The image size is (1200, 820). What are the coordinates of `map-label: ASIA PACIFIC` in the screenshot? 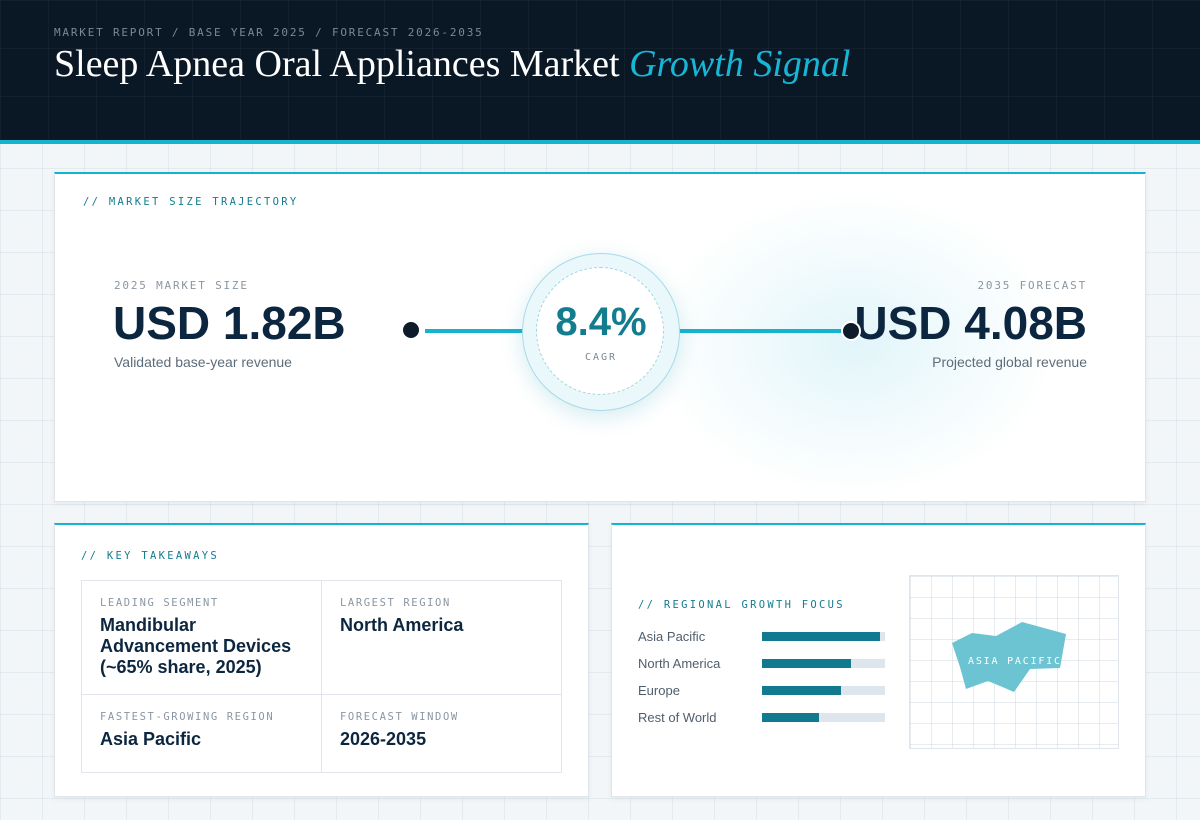 It's located at (1015, 661).